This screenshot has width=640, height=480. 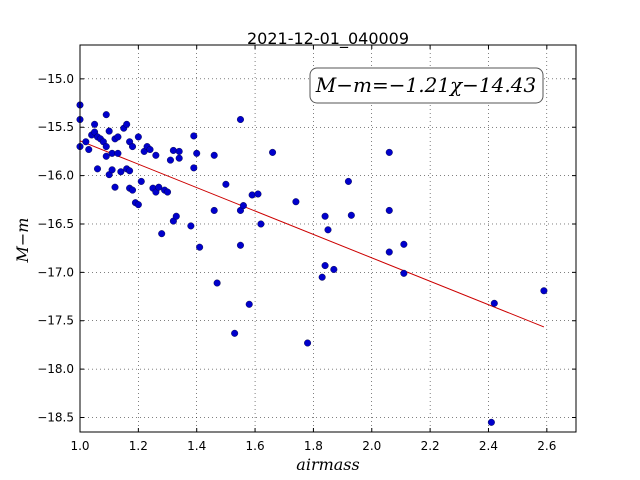 I want to click on x-tick-labels: 1.0 1.2 1.4 1.6 1.8 2.0 2.2 2.4 2.6, so click(x=313, y=446).